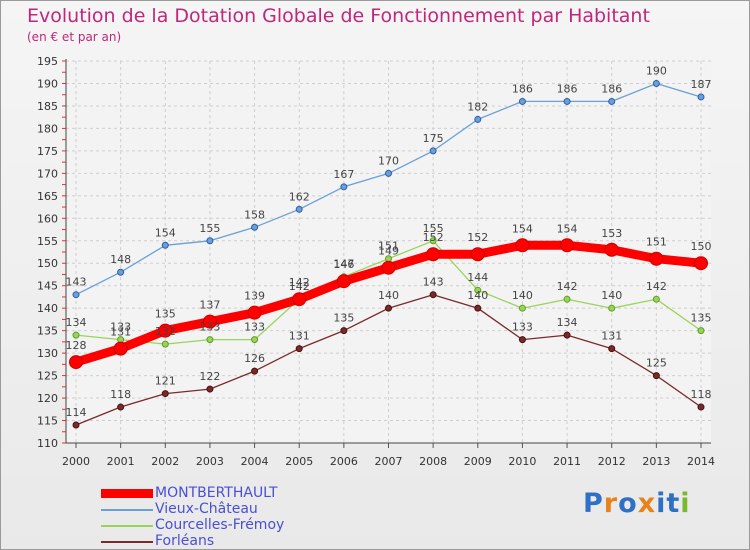 This screenshot has height=550, width=750. What do you see at coordinates (478, 461) in the screenshot?
I see `x-tick-label: 2009` at bounding box center [478, 461].